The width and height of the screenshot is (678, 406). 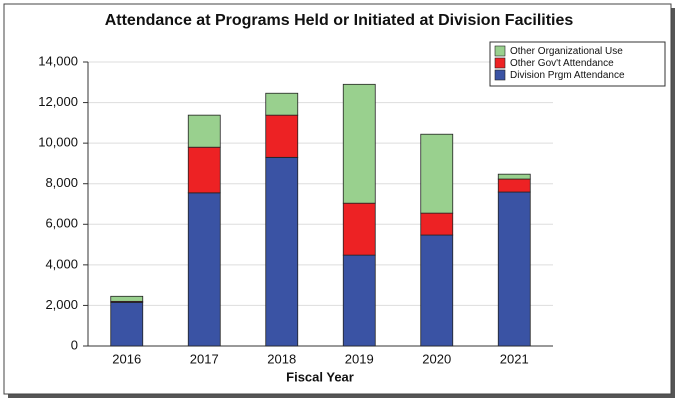 I want to click on legend-label: Other Organizational Use, so click(x=566, y=51).